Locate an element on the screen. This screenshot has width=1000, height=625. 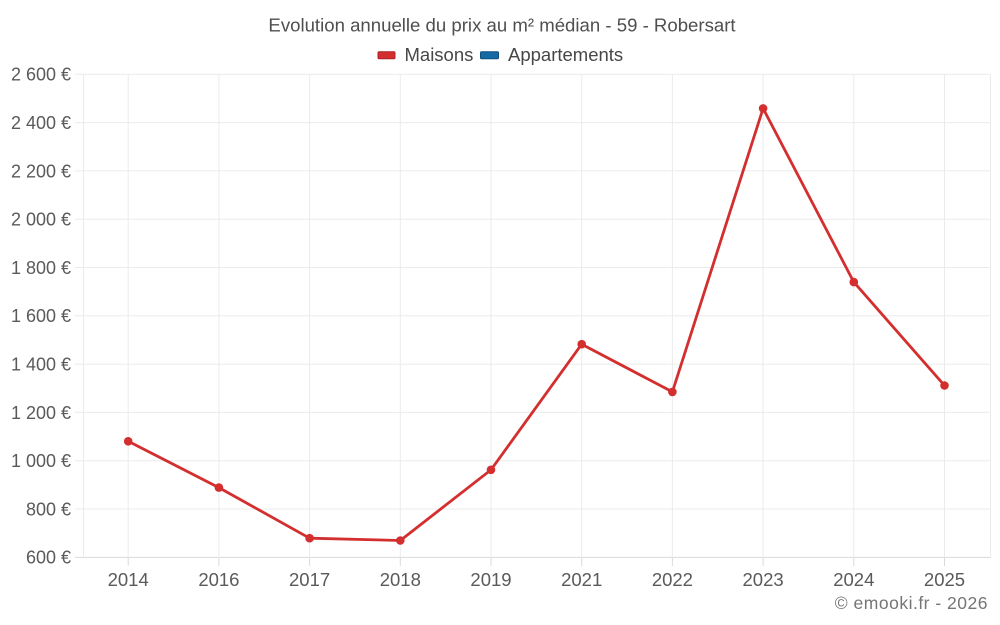
svg-text: 1 000 € is located at coordinates (41, 461).